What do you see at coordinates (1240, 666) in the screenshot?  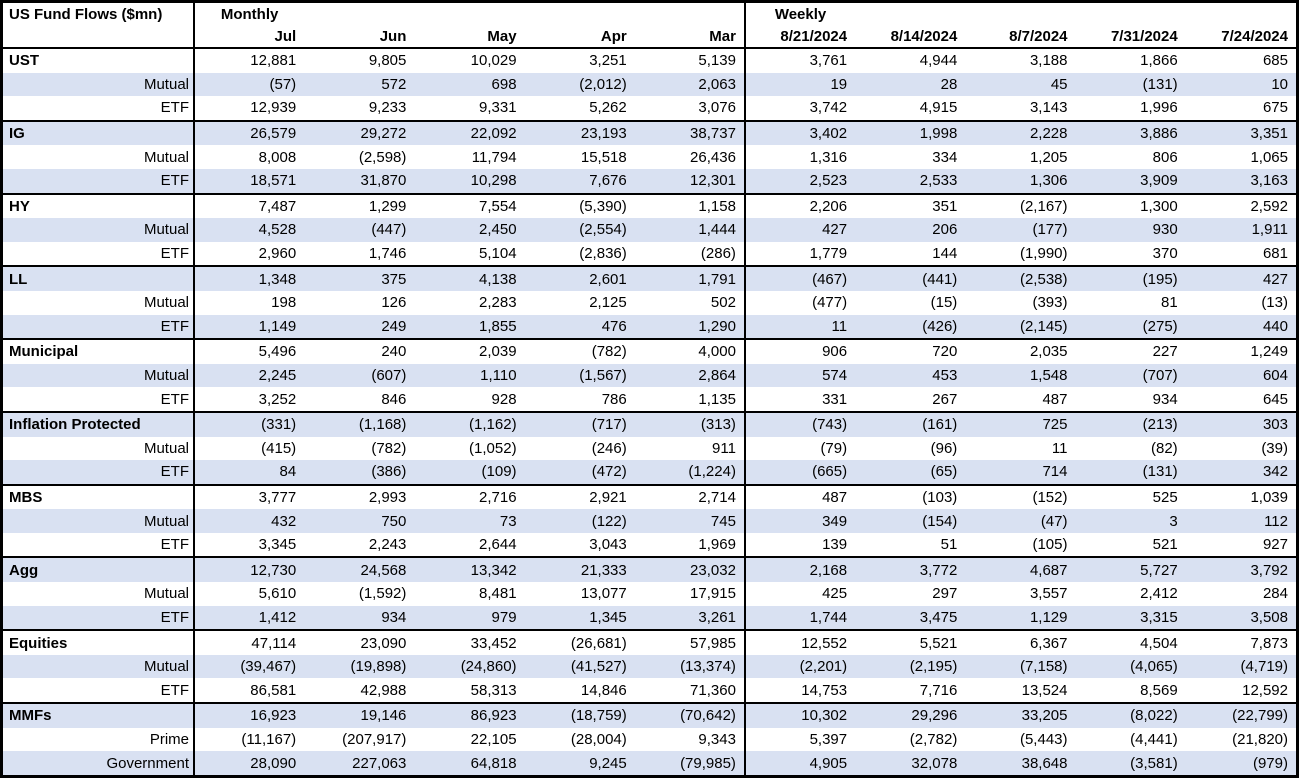 I see `weekly-value-cell: (4,719)` at bounding box center [1240, 666].